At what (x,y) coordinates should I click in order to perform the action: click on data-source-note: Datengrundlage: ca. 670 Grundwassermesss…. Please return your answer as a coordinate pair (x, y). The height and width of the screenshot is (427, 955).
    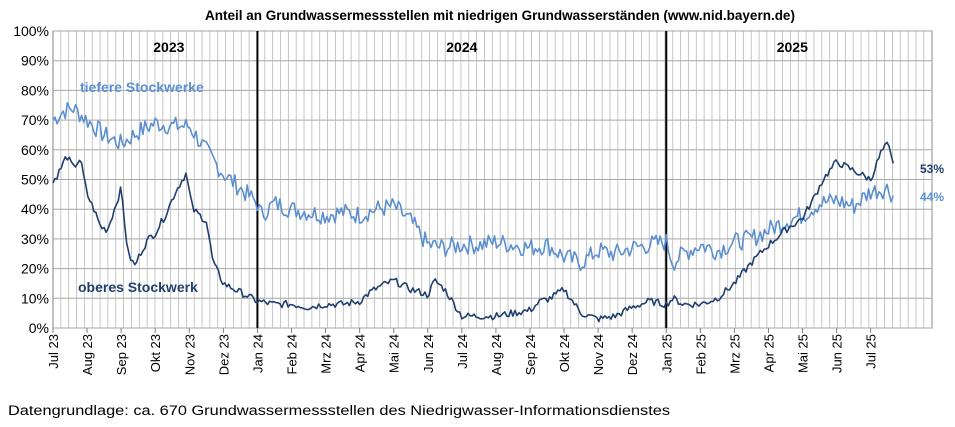
    Looking at the image, I should click on (339, 410).